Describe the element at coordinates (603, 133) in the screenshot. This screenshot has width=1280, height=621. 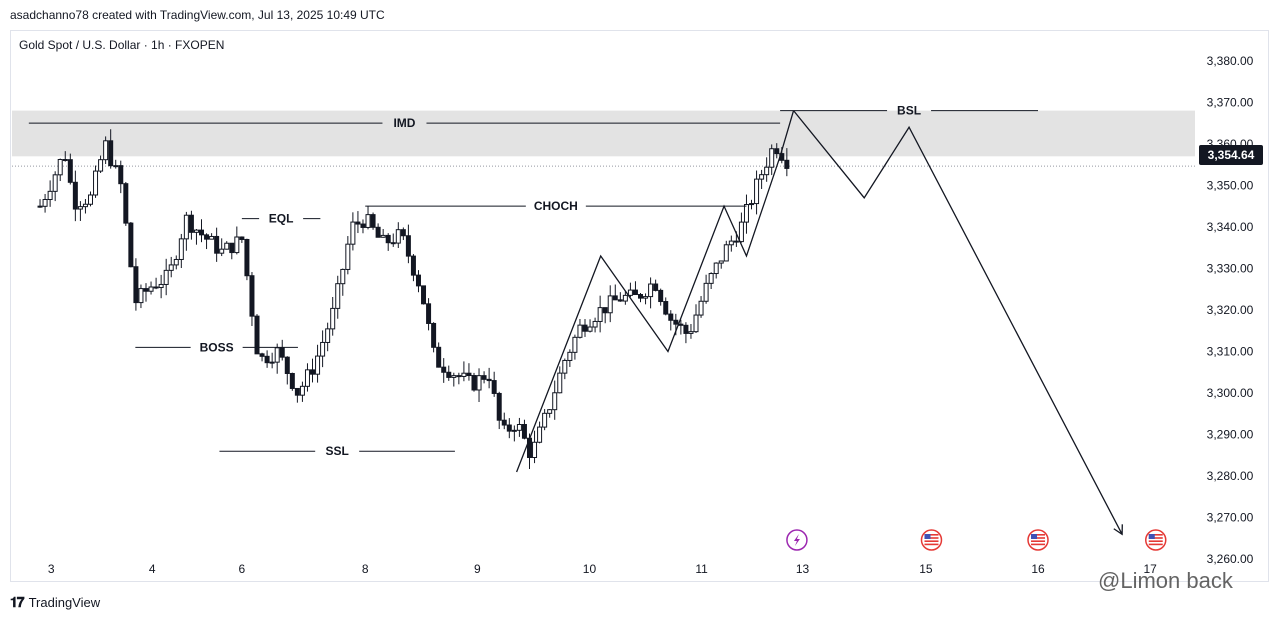
I see `liquidity-zone` at that location.